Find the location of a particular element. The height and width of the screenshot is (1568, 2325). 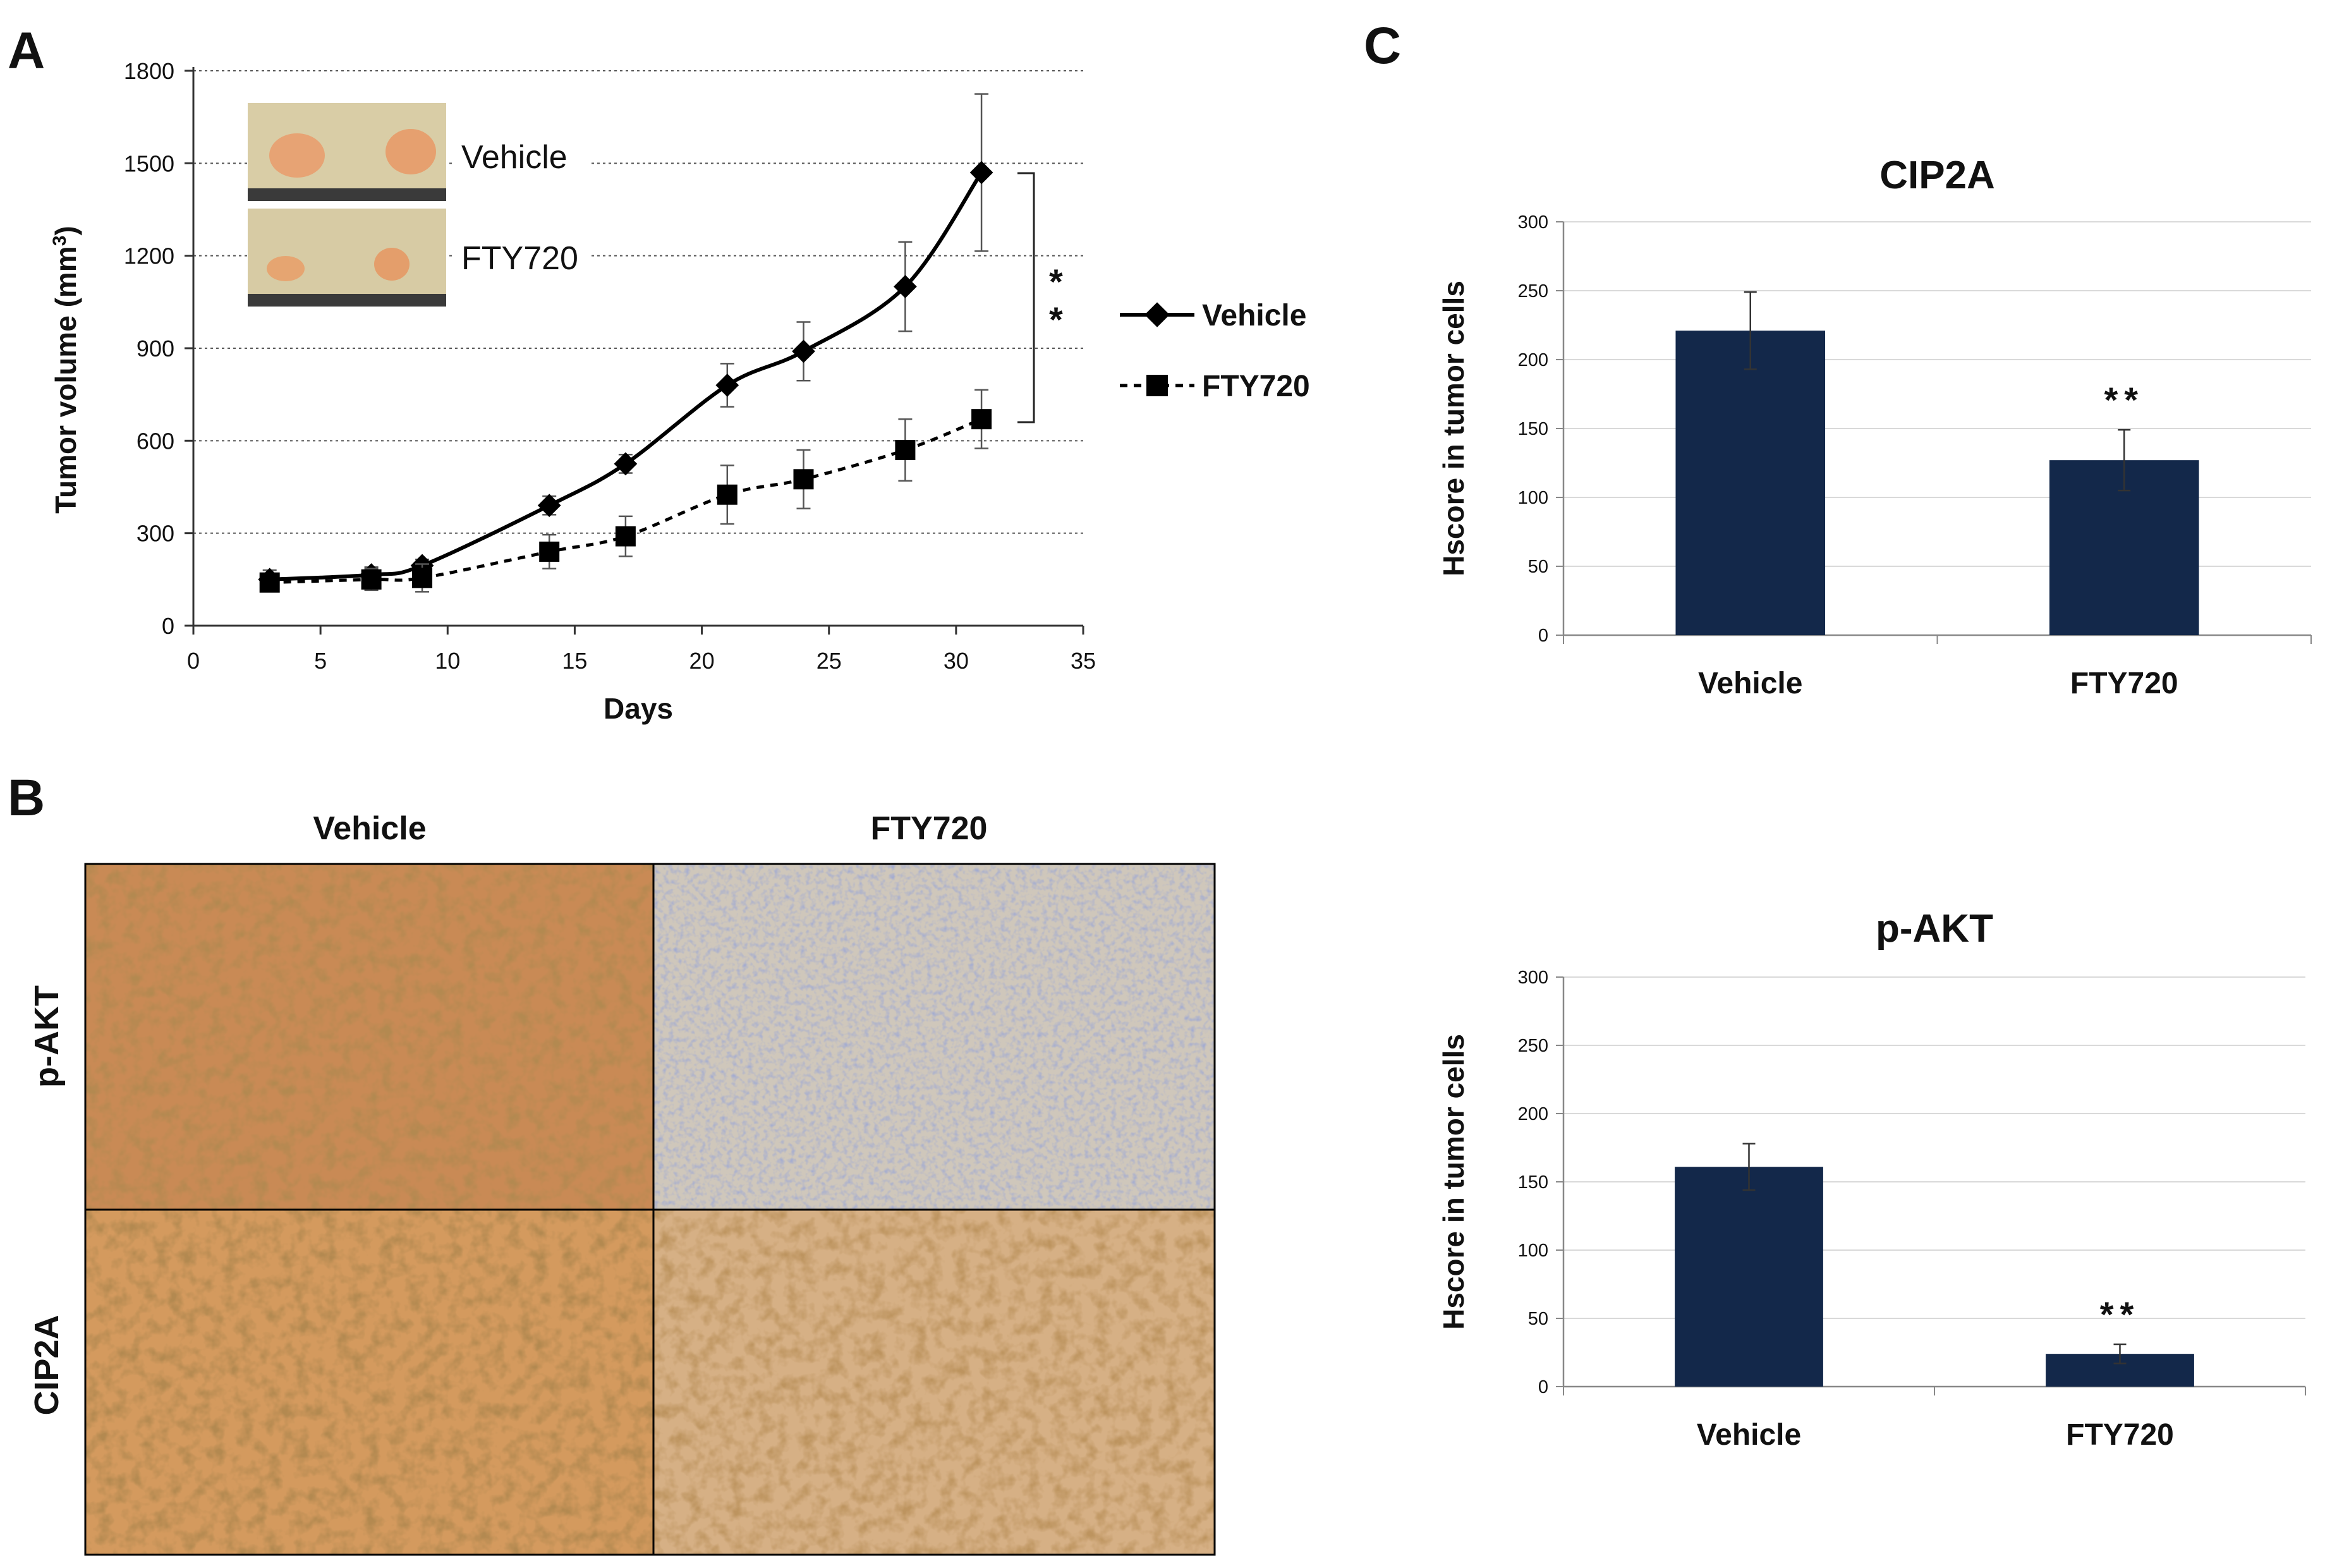

legend-vehicle-marker is located at coordinates (1157, 314).